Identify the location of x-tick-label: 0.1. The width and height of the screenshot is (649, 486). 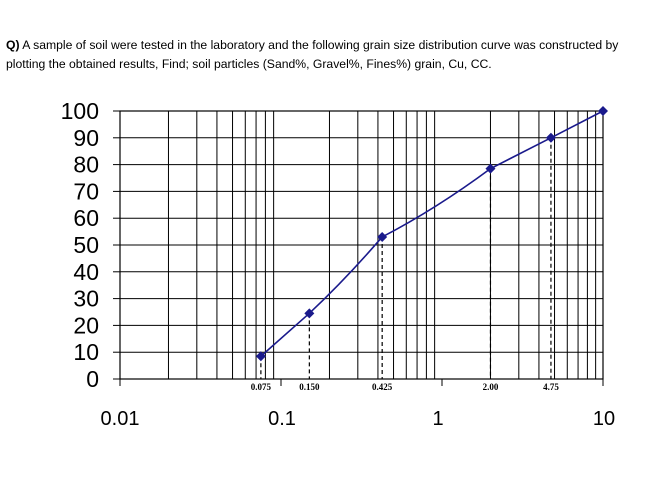
(282, 419).